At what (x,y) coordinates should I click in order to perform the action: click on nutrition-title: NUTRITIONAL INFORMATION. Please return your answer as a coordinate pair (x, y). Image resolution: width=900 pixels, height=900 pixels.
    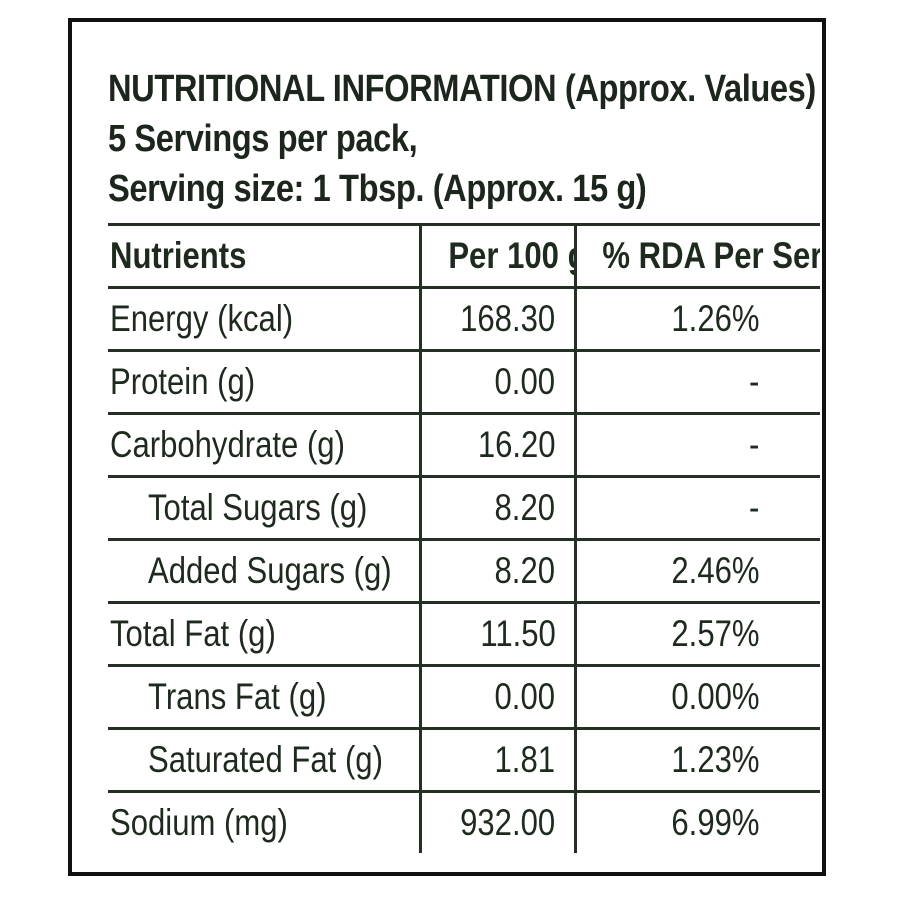
    Looking at the image, I should click on (332, 89).